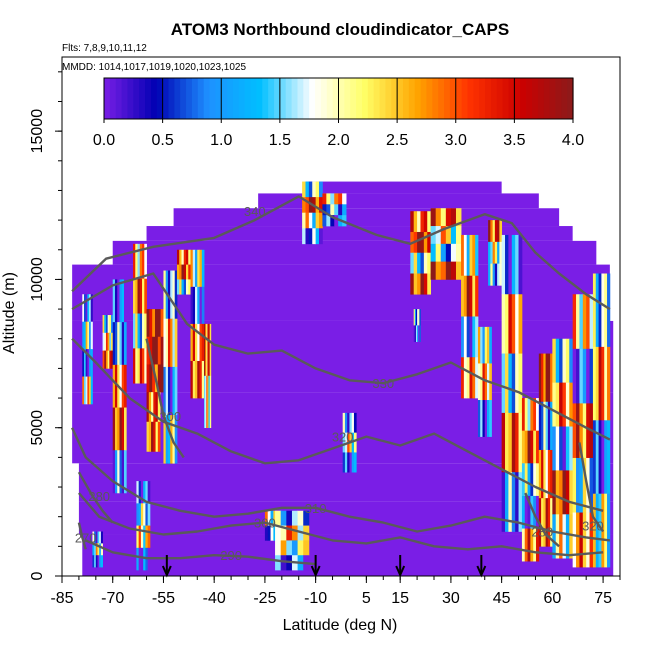  Describe the element at coordinates (324, 566) in the screenshot. I see `flight-arrows` at that location.